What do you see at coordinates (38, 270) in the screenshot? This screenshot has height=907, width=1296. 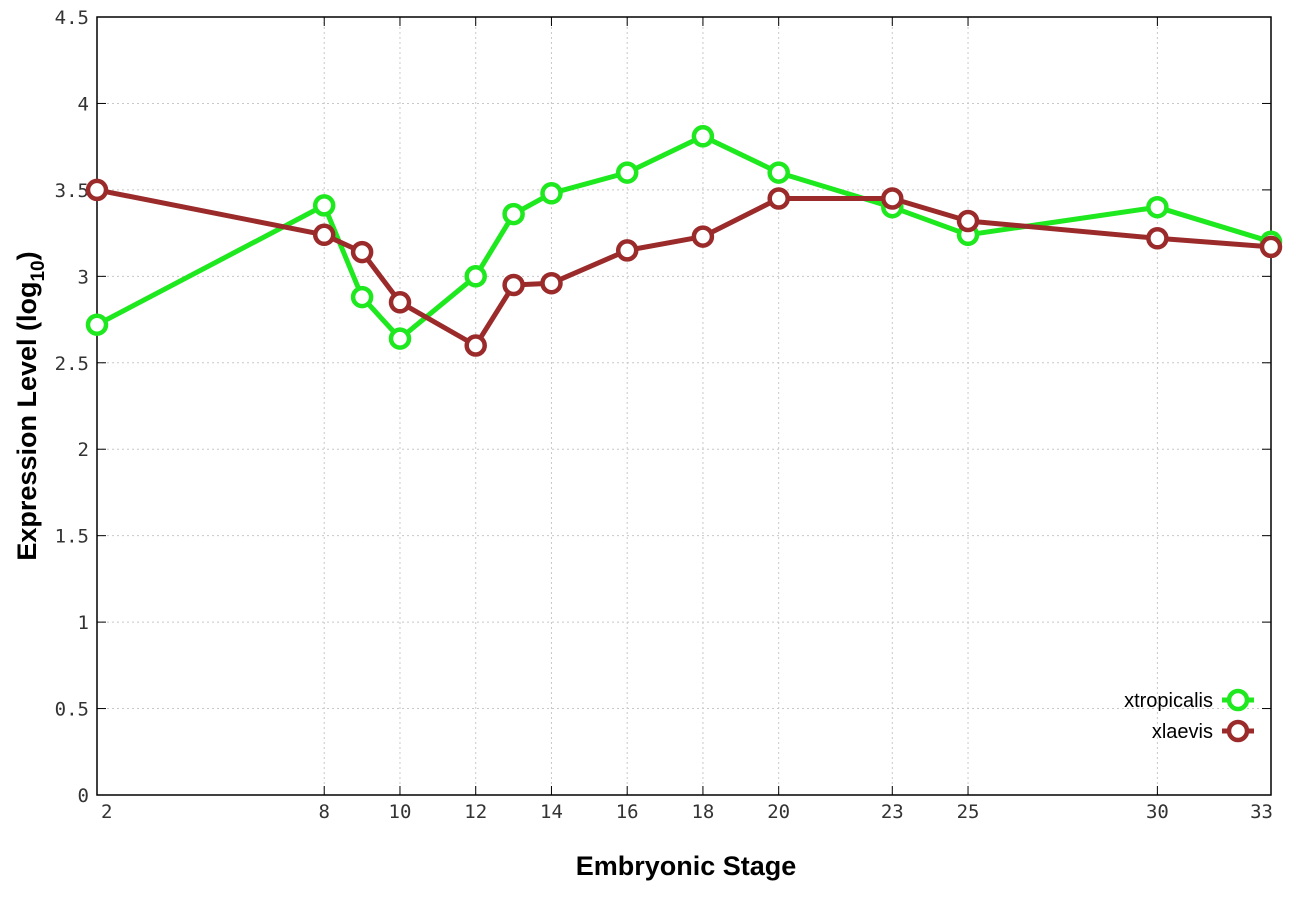 I see `y-axis-title-subscript: 10` at bounding box center [38, 270].